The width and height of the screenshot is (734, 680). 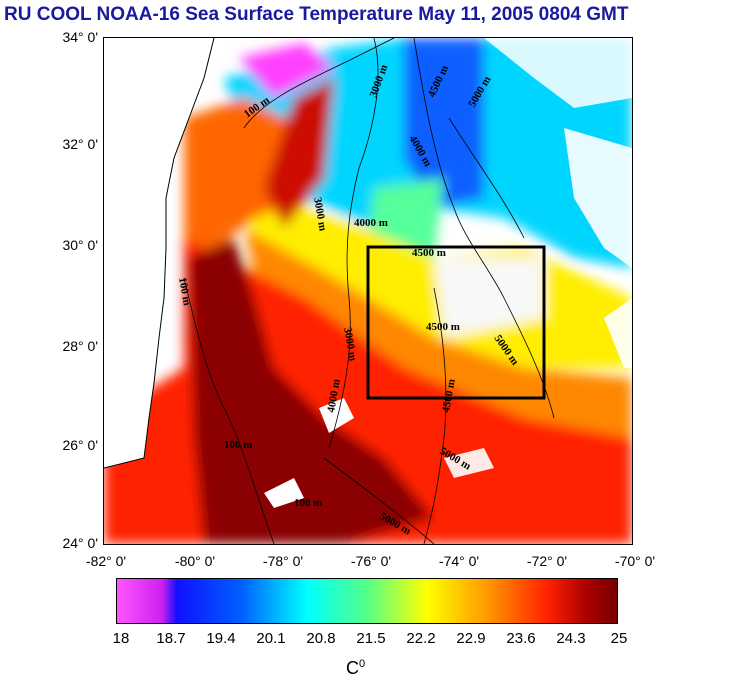 I want to click on lon-label: -74° 0', so click(x=459, y=561).